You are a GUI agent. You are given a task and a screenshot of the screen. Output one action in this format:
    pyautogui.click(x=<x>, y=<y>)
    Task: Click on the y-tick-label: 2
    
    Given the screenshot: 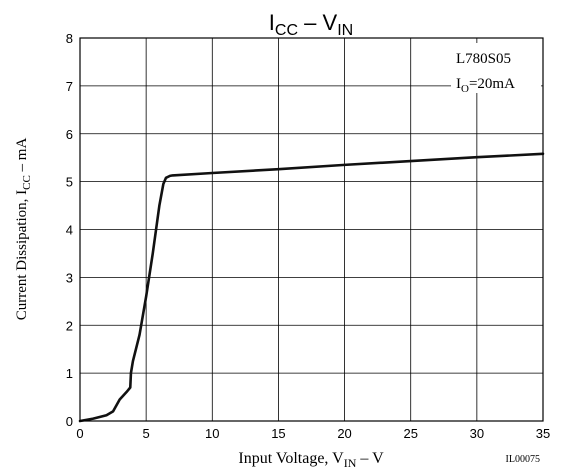 What is the action you would take?
    pyautogui.click(x=69, y=325)
    